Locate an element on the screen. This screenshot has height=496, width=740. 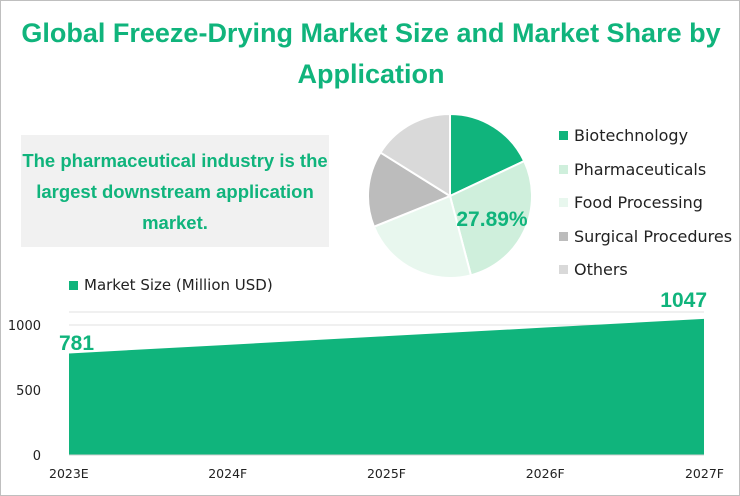
legend-item: Biotechnology is located at coordinates (645, 136).